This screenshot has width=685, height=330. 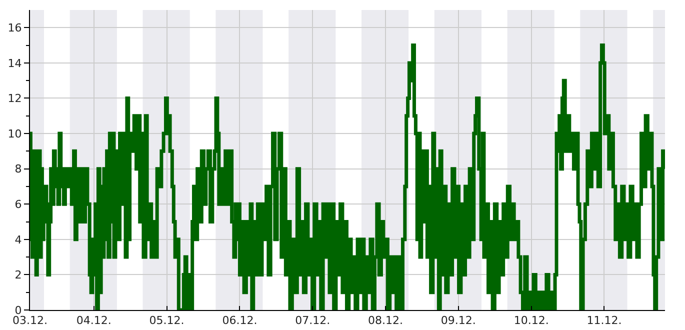 I want to click on y-tick-label: 2, so click(x=18, y=275).